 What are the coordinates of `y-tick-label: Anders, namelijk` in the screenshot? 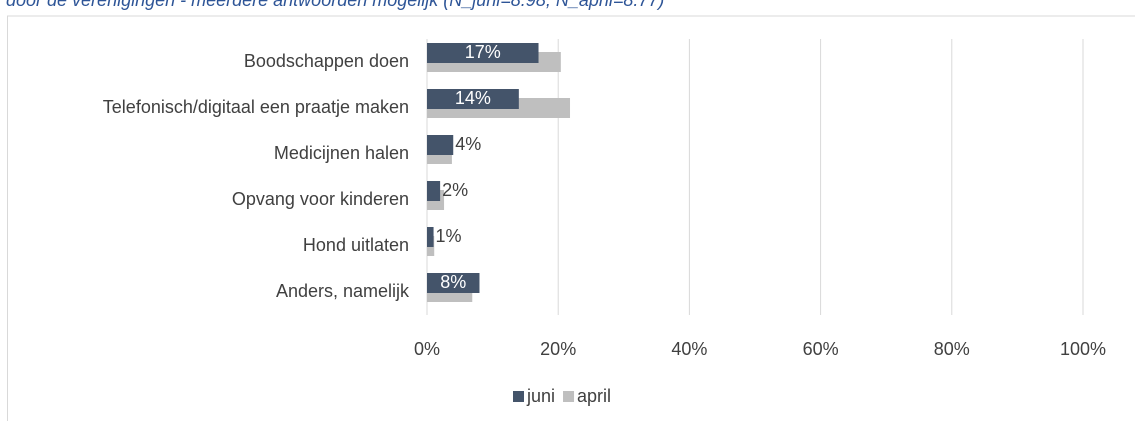 It's located at (343, 291).